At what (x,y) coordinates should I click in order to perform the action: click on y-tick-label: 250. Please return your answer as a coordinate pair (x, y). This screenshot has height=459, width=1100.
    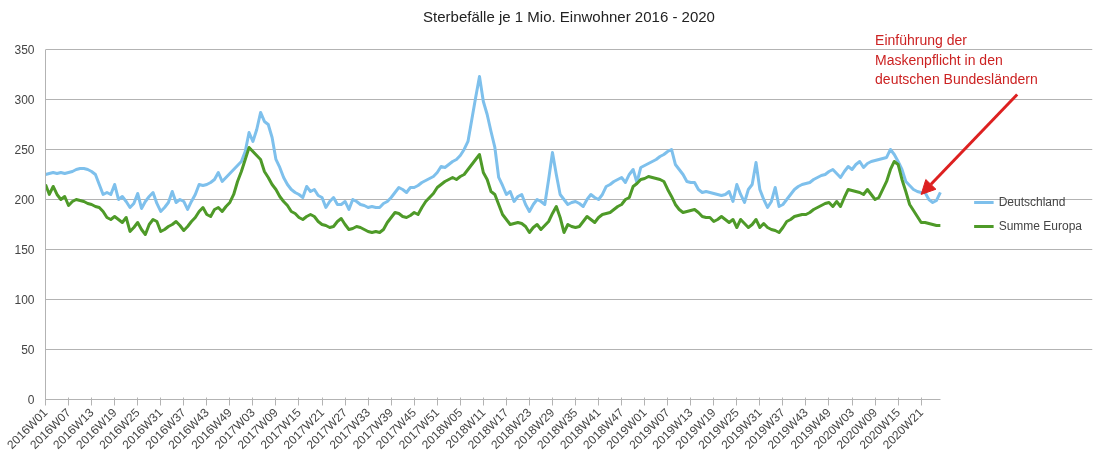
    Looking at the image, I should click on (24, 149).